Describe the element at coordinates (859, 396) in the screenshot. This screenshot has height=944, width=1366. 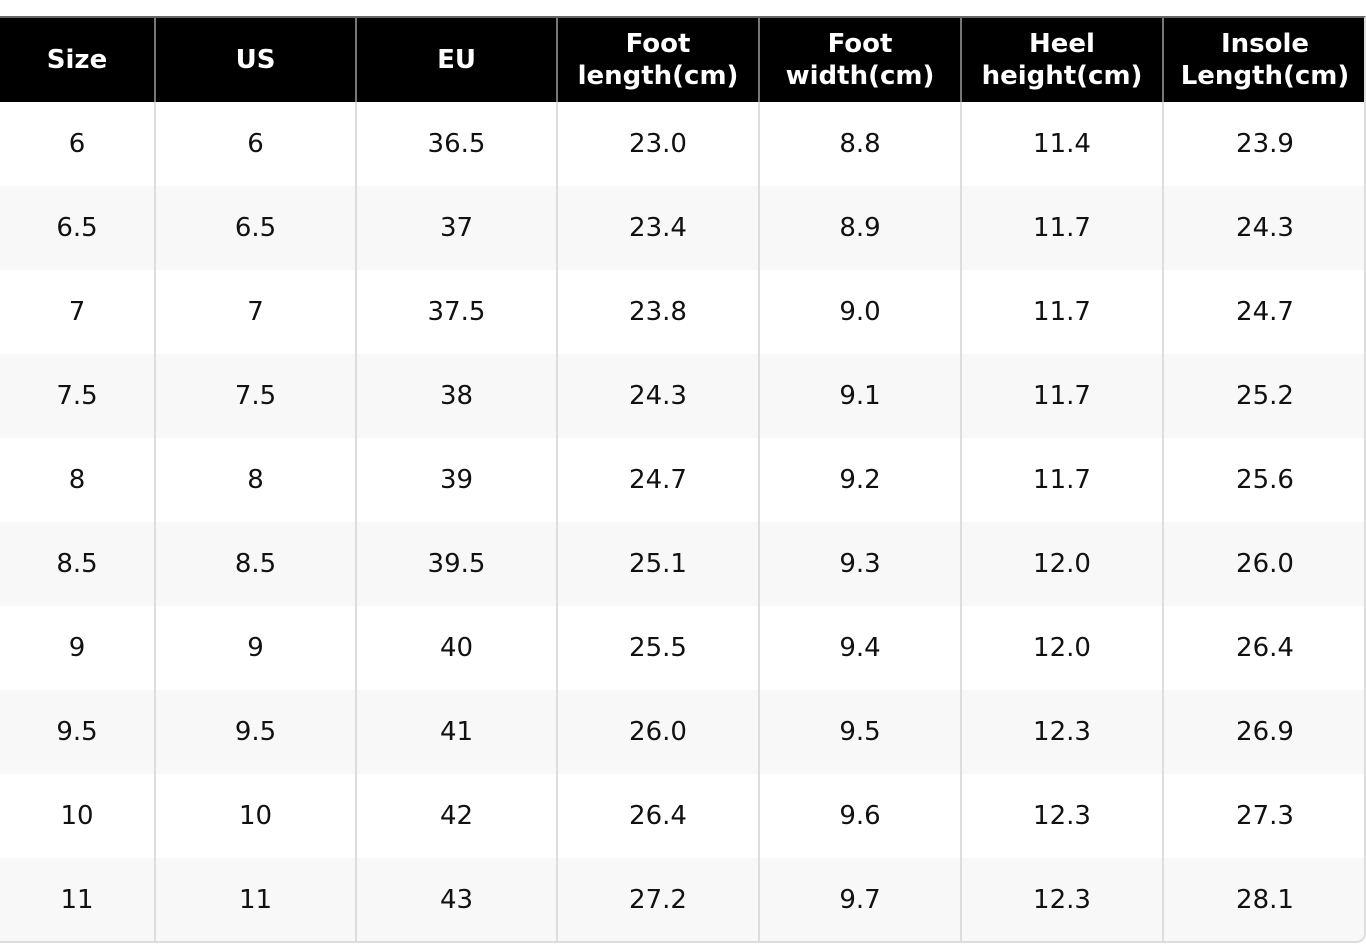
I see `table-cell: 9.1` at that location.